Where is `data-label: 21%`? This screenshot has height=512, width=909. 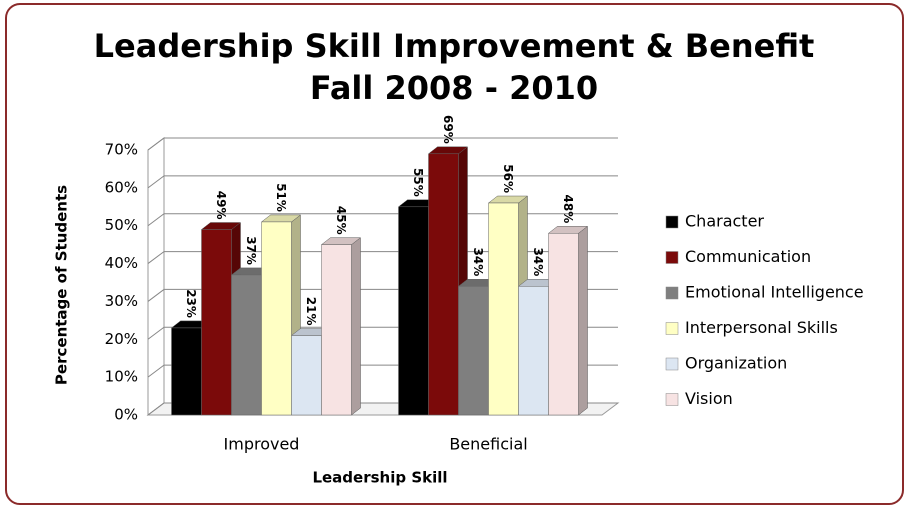 data-label: 21% is located at coordinates (311, 311).